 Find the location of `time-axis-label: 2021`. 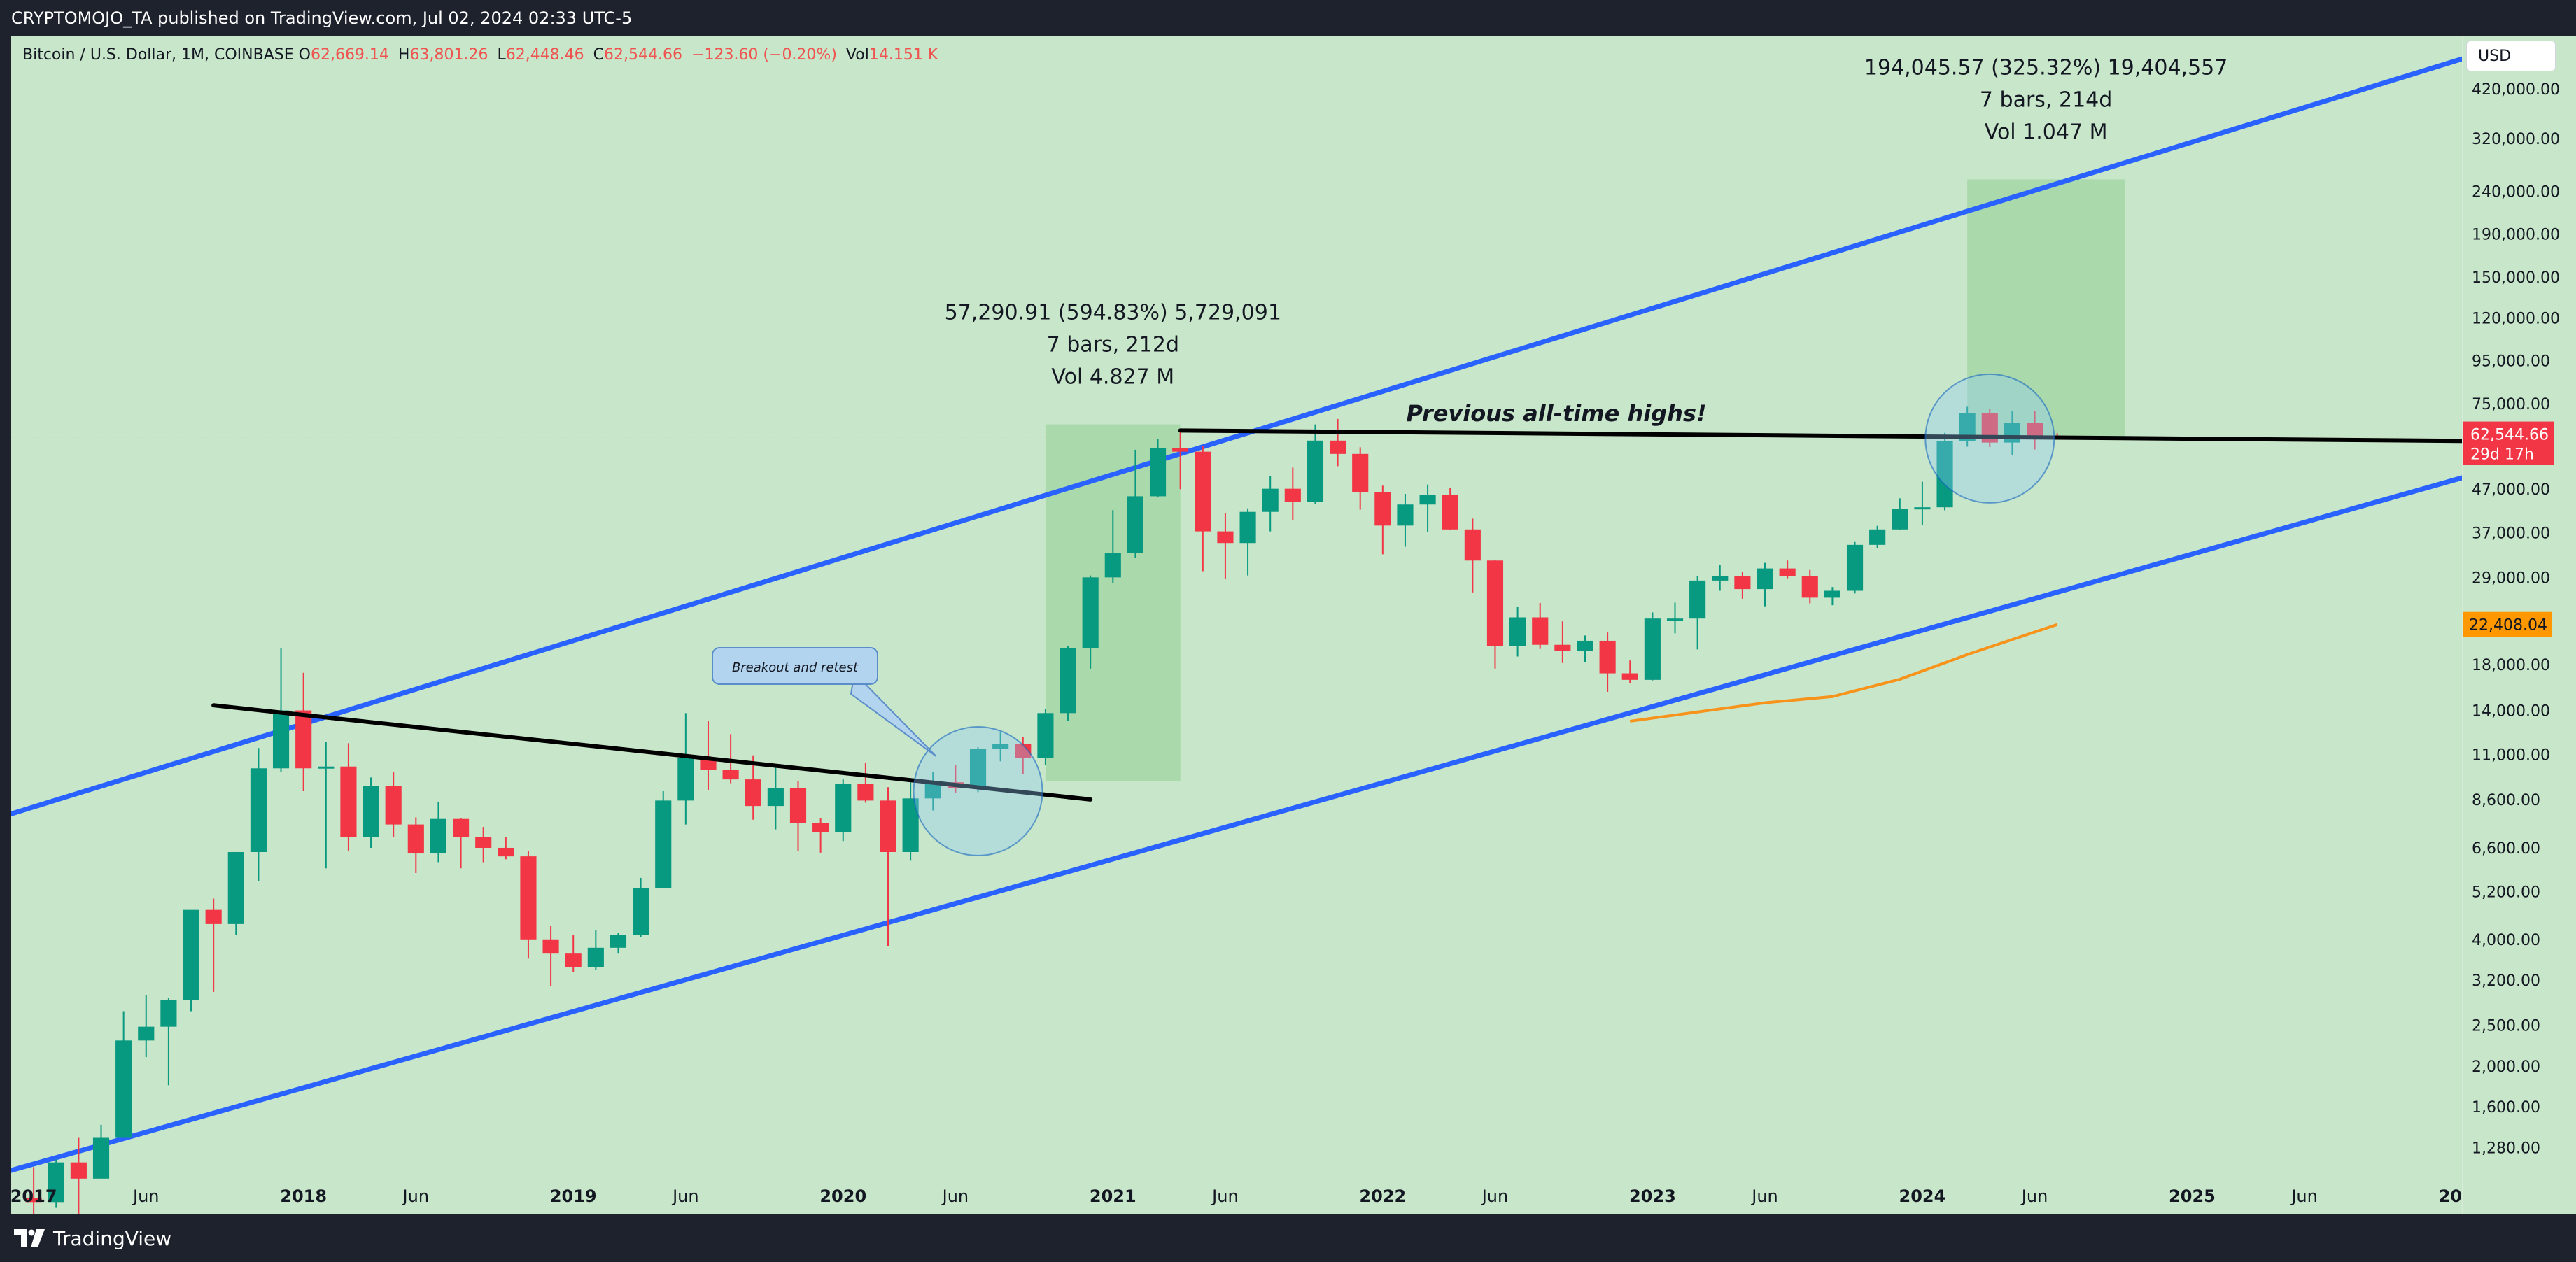

time-axis-label: 2021 is located at coordinates (1113, 1196).